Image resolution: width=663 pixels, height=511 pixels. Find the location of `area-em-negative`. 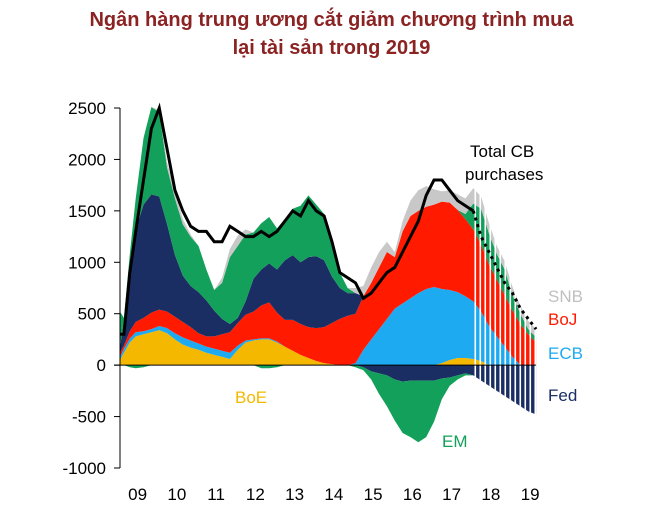

area-em-negative is located at coordinates (328, 404).